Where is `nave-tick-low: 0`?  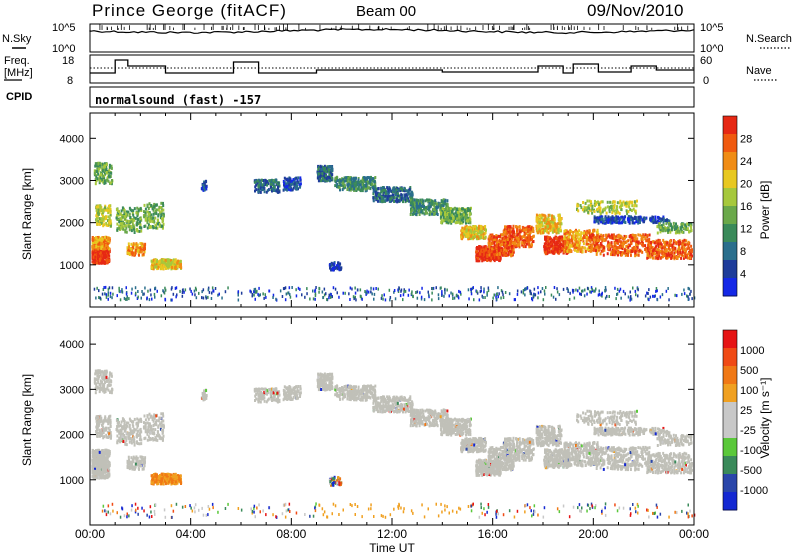
nave-tick-low: 0 is located at coordinates (706, 81).